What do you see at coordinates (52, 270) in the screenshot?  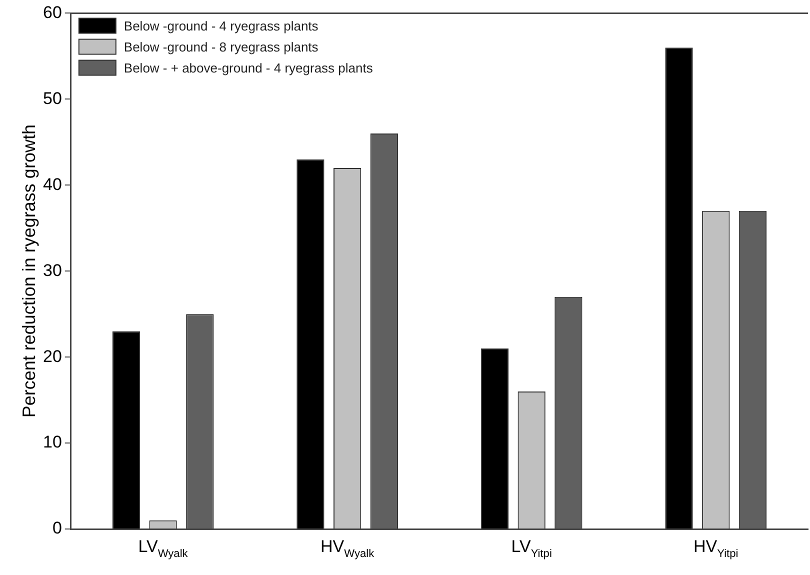 I see `y-tick-label: 30` at bounding box center [52, 270].